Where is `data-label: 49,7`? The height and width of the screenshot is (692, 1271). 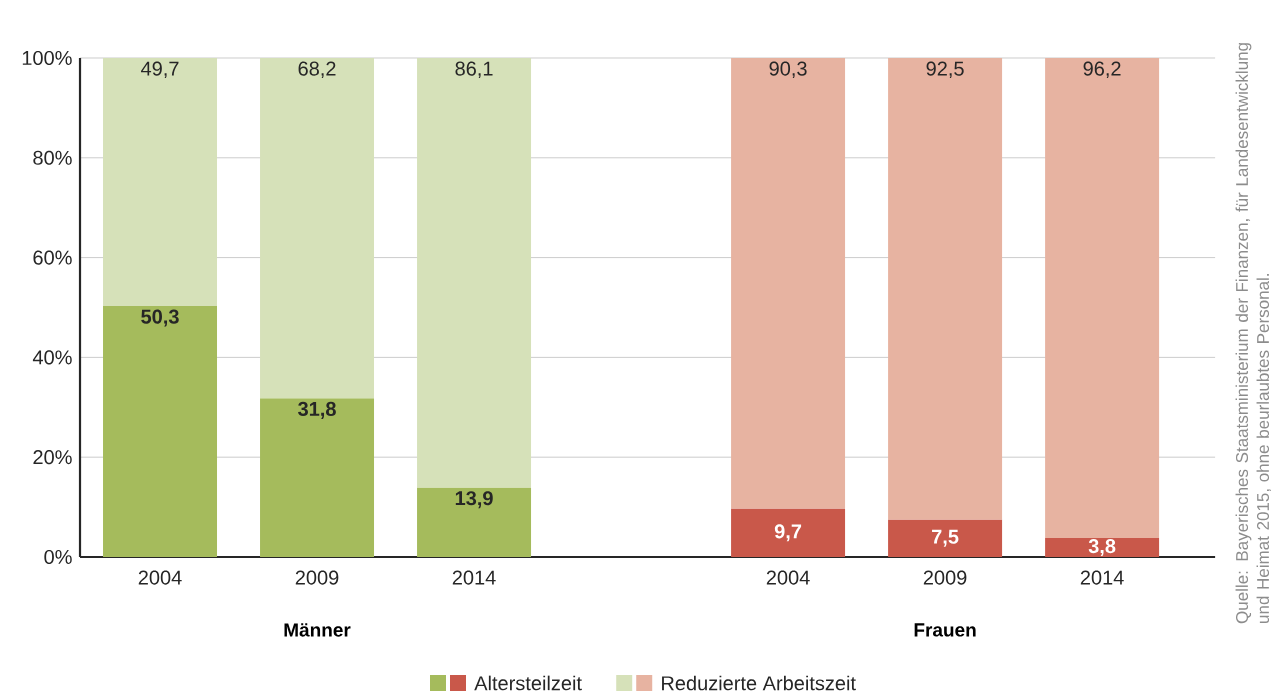
data-label: 49,7 is located at coordinates (160, 70).